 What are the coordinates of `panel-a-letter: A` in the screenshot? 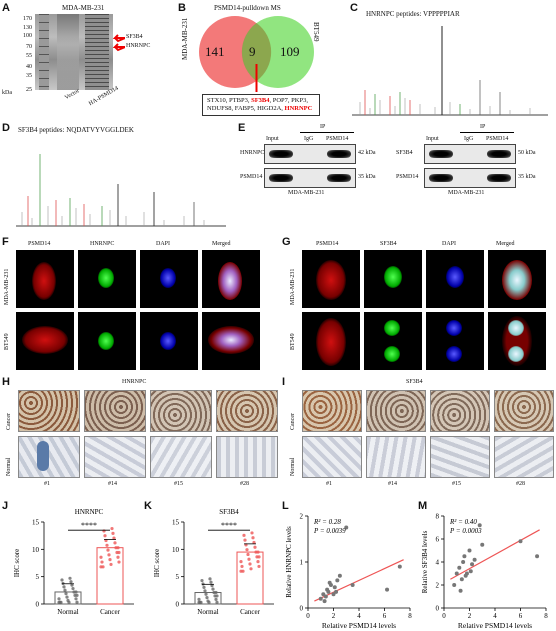 It's located at (6, 8).